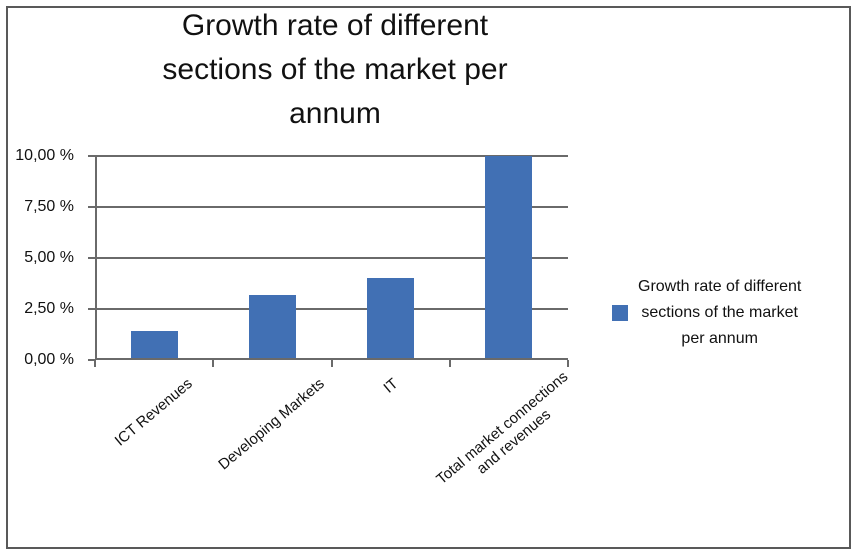 The height and width of the screenshot is (555, 857). Describe the element at coordinates (390, 386) in the screenshot. I see `x-tick-label: IT` at that location.